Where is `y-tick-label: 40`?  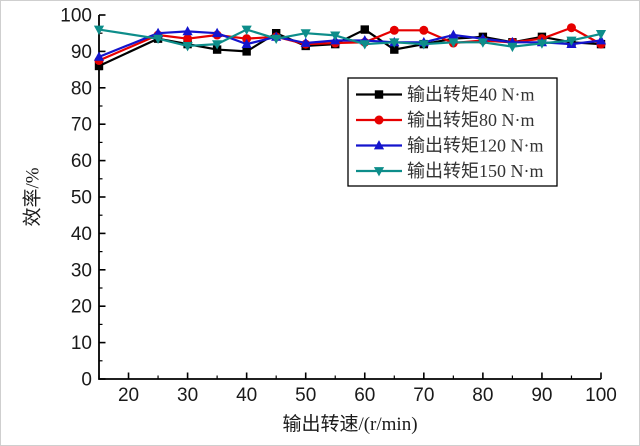
y-tick-label: 40 is located at coordinates (81, 234).